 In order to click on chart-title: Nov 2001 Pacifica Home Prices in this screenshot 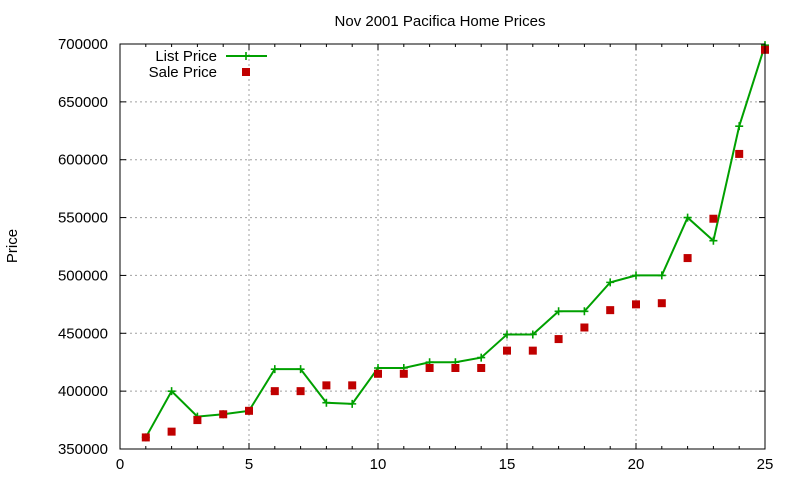, I will do `click(440, 21)`.